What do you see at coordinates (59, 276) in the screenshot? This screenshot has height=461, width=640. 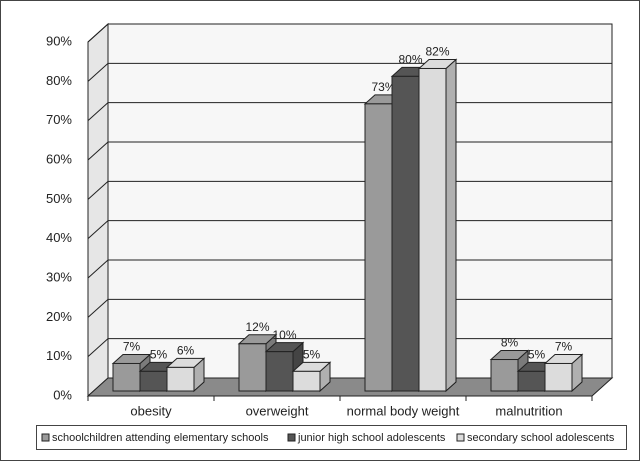 I see `y-tick-label: 30%` at bounding box center [59, 276].